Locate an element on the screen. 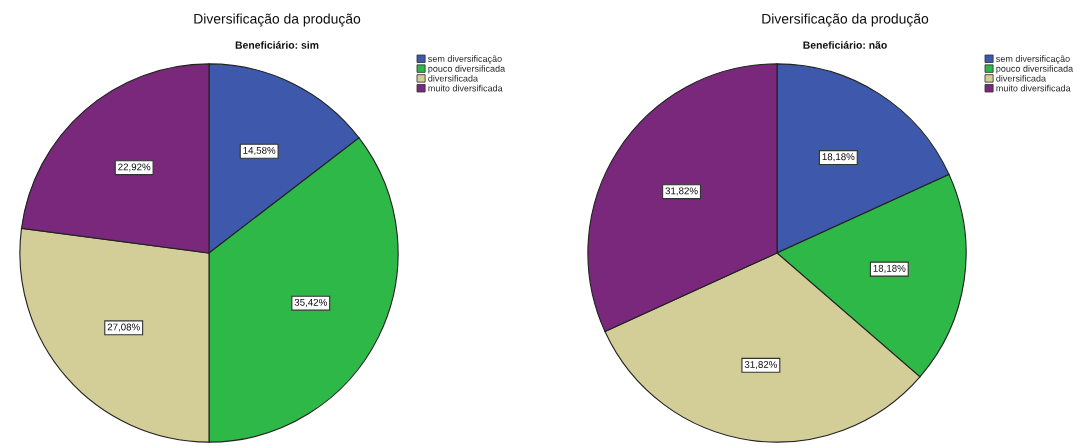 The image size is (1088, 446). data-label: 27,08% is located at coordinates (123, 327).